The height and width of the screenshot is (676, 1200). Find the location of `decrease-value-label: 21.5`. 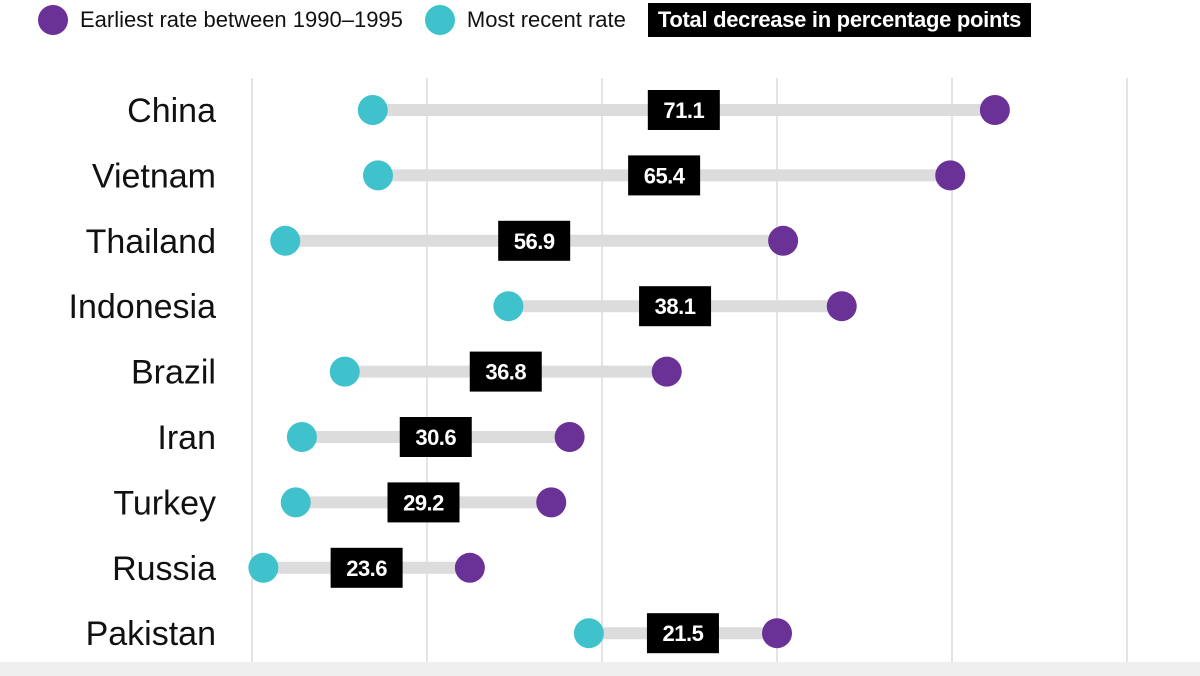

decrease-value-label: 21.5 is located at coordinates (683, 633).